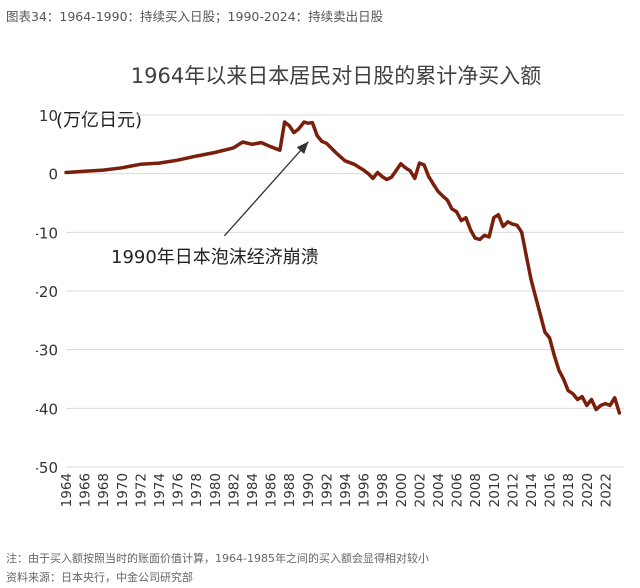  Describe the element at coordinates (104, 490) in the screenshot. I see `x-tick-label: 1968` at that location.